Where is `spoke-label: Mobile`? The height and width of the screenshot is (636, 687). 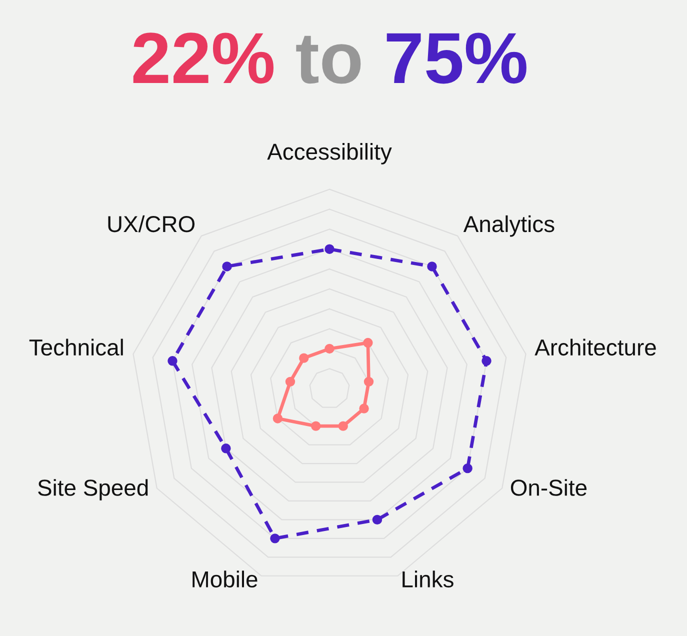 spoke-label: Mobile is located at coordinates (225, 579).